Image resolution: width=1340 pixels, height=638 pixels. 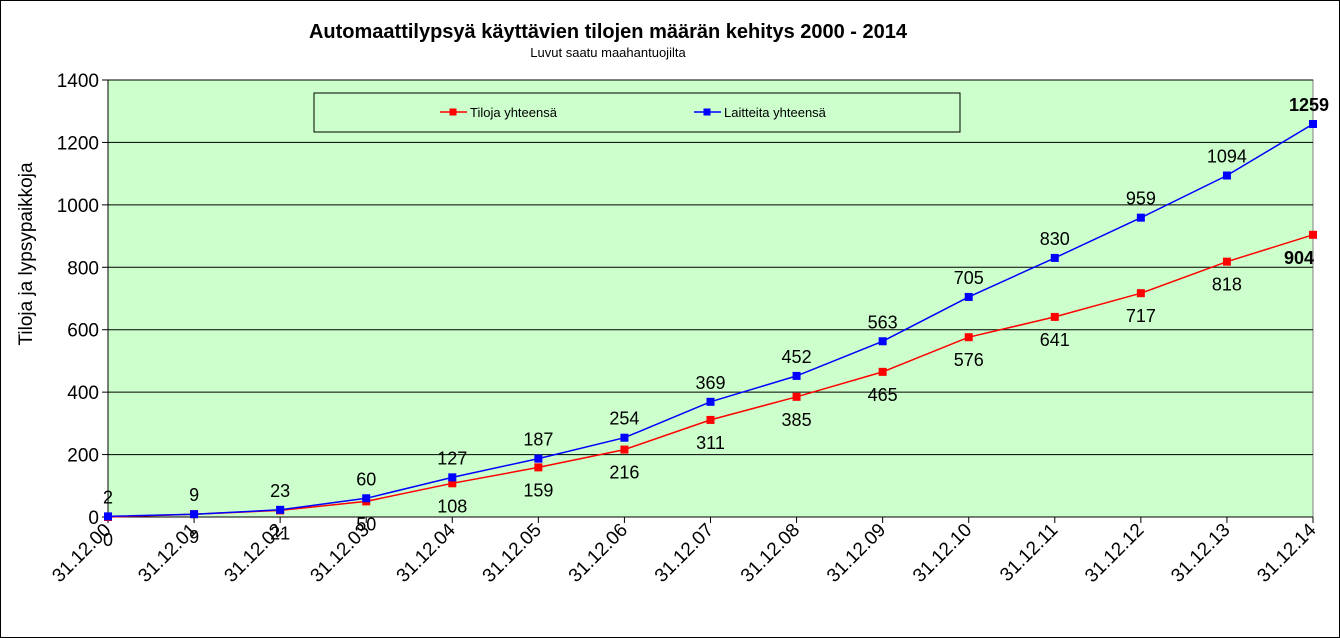 What do you see at coordinates (514, 112) in the screenshot?
I see `legend-label-tiloja: Tiloja yhteensä` at bounding box center [514, 112].